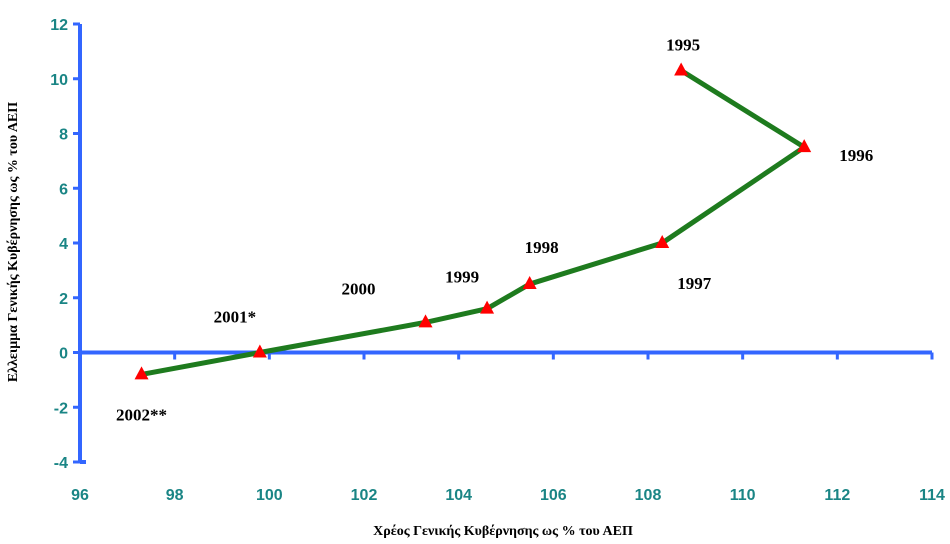 Image resolution: width=950 pixels, height=544 pixels. Describe the element at coordinates (59, 80) in the screenshot. I see `y-tick-label: 10` at that location.